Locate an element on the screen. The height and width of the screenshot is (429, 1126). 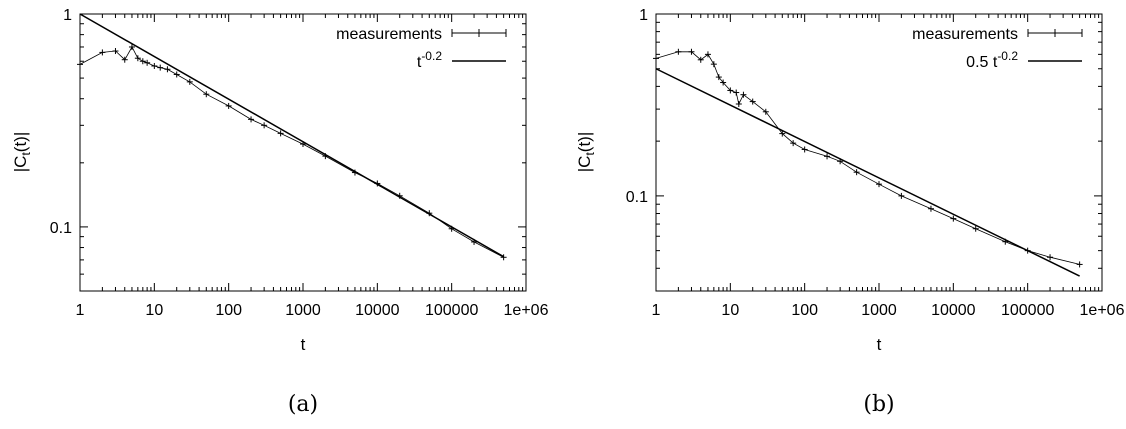
legend-entry-power-law: 0.5 t-0.2 is located at coordinates (992, 60).